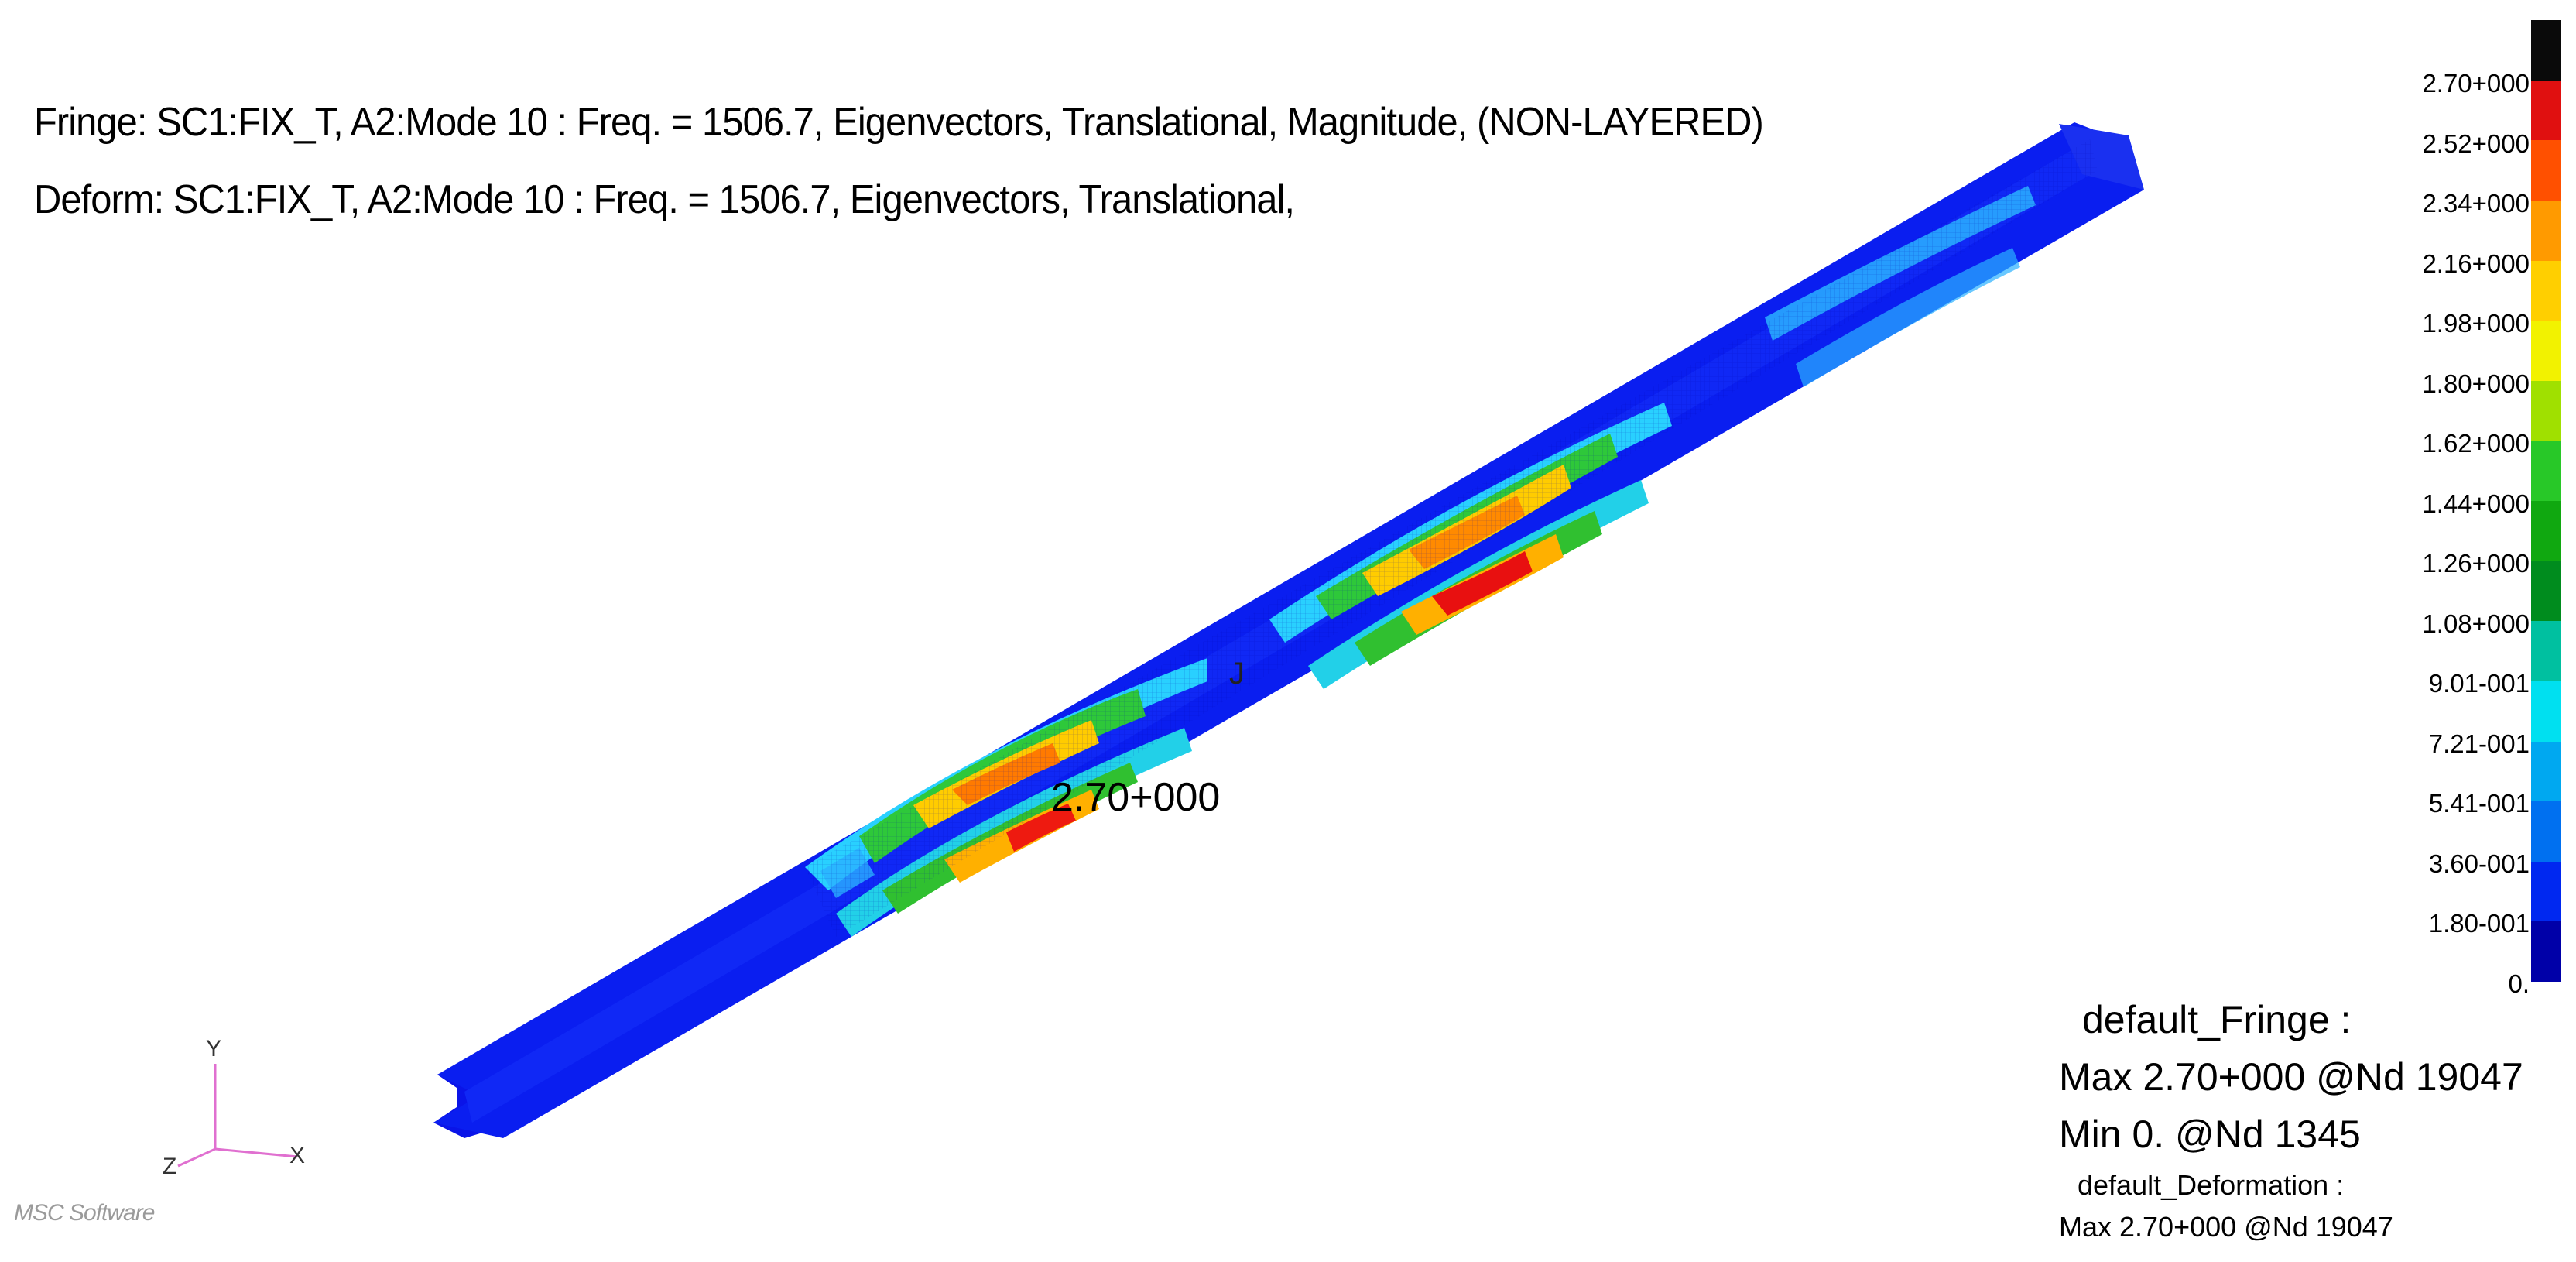 This screenshot has height=1262, width=2576. Describe the element at coordinates (170, 1166) in the screenshot. I see `axis-z-label: Z` at that location.